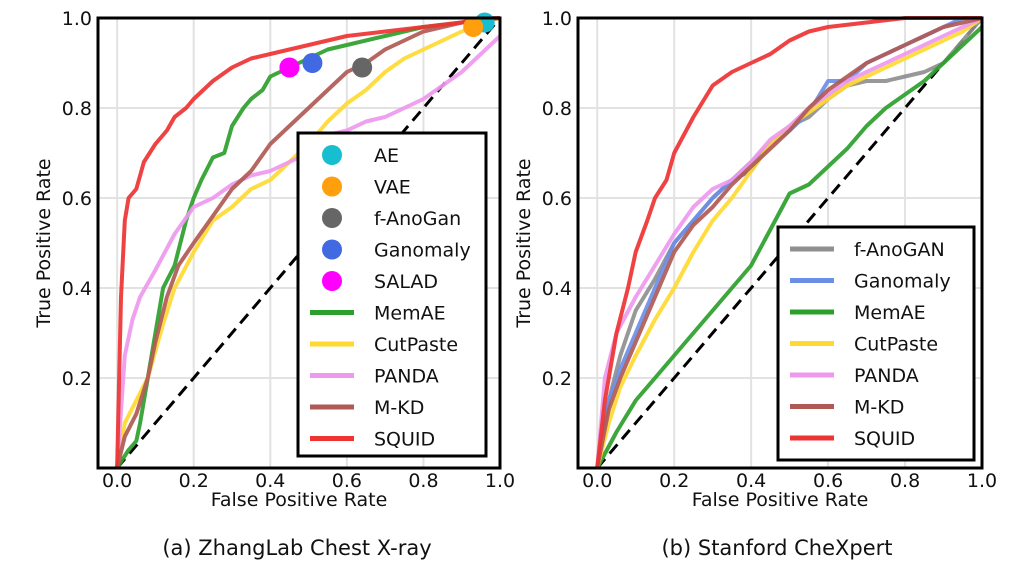  What do you see at coordinates (332, 281) in the screenshot?
I see `legend-marker-salad` at bounding box center [332, 281].